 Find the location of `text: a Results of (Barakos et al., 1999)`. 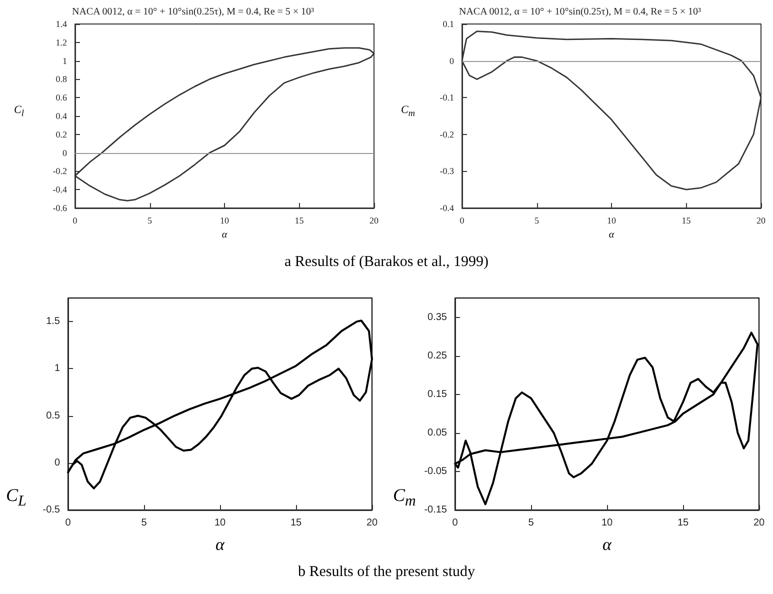

text: a Results of (Barakos et al., 1999) is located at coordinates (386, 262).